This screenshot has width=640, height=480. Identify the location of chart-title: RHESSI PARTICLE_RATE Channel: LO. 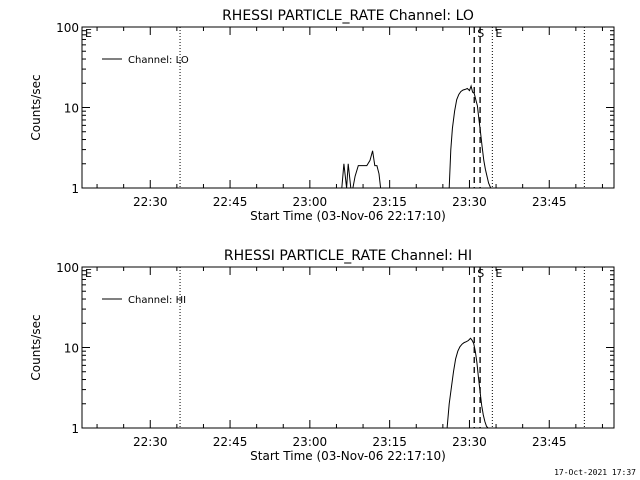
(348, 16).